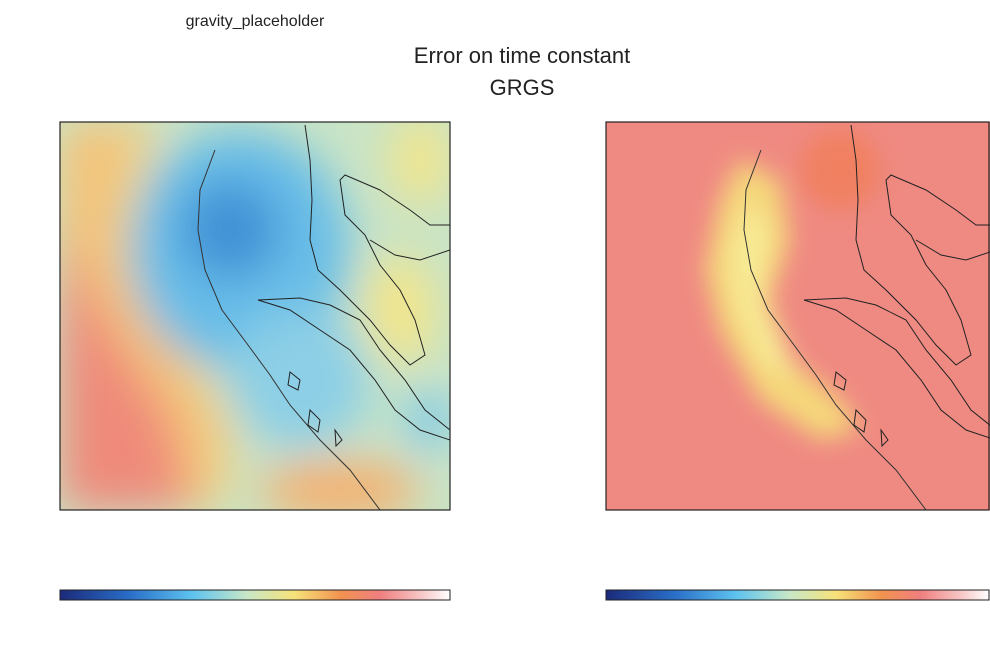 The image size is (990, 671). What do you see at coordinates (522, 87) in the screenshot?
I see `figure-subtitle: GRGS` at bounding box center [522, 87].